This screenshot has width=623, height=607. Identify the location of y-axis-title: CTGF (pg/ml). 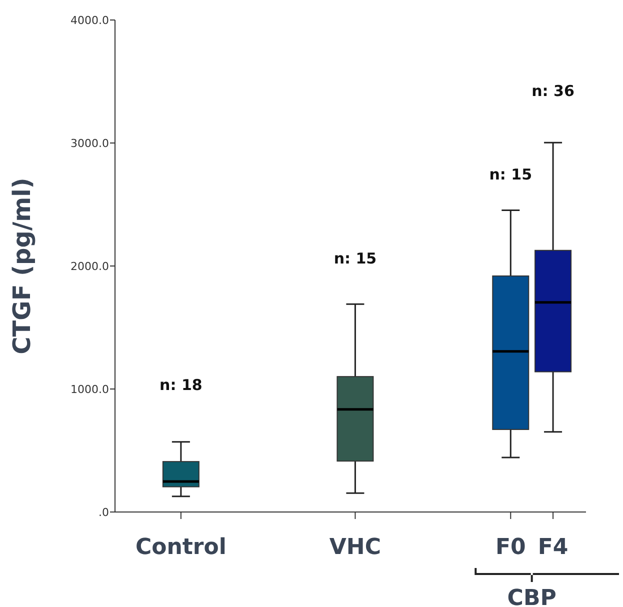
(22, 266).